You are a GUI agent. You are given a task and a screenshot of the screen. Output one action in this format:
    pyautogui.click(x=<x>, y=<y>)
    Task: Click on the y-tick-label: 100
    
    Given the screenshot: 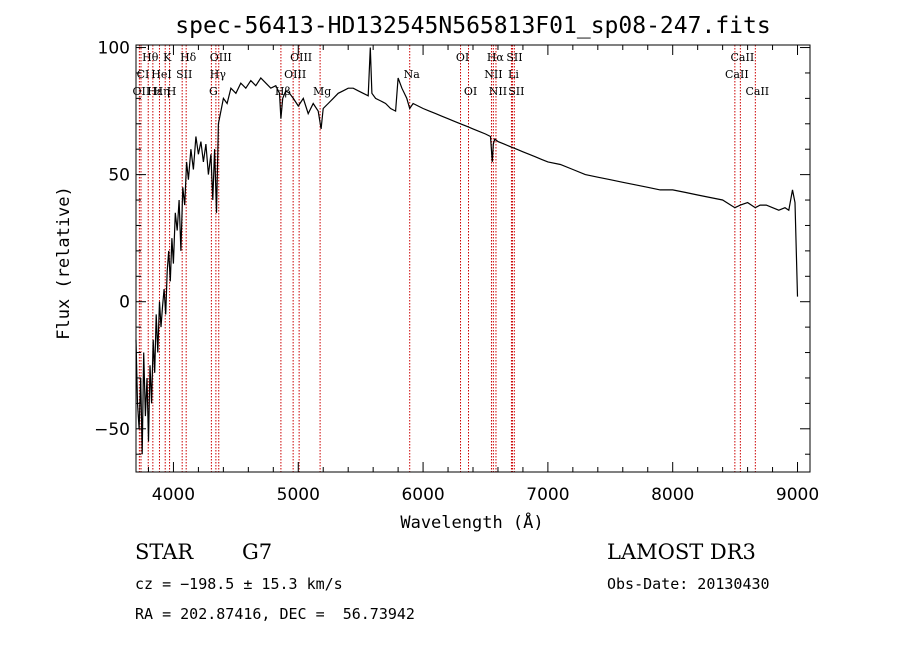 What is the action you would take?
    pyautogui.click(x=114, y=49)
    